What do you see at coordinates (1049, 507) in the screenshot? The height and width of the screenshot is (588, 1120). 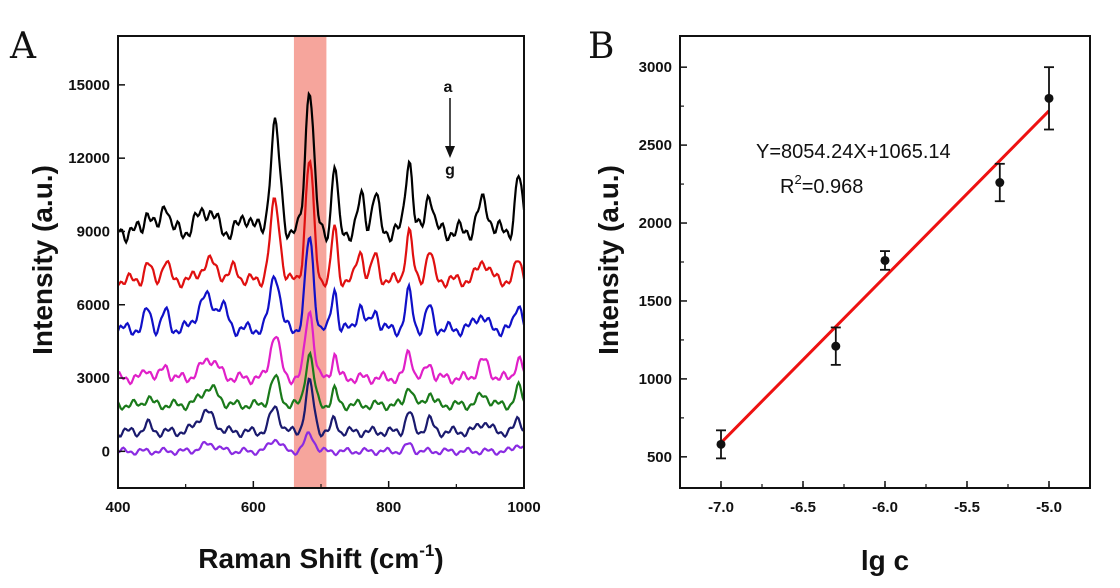 I see `x-tick-label-b: -5.0` at bounding box center [1049, 507].